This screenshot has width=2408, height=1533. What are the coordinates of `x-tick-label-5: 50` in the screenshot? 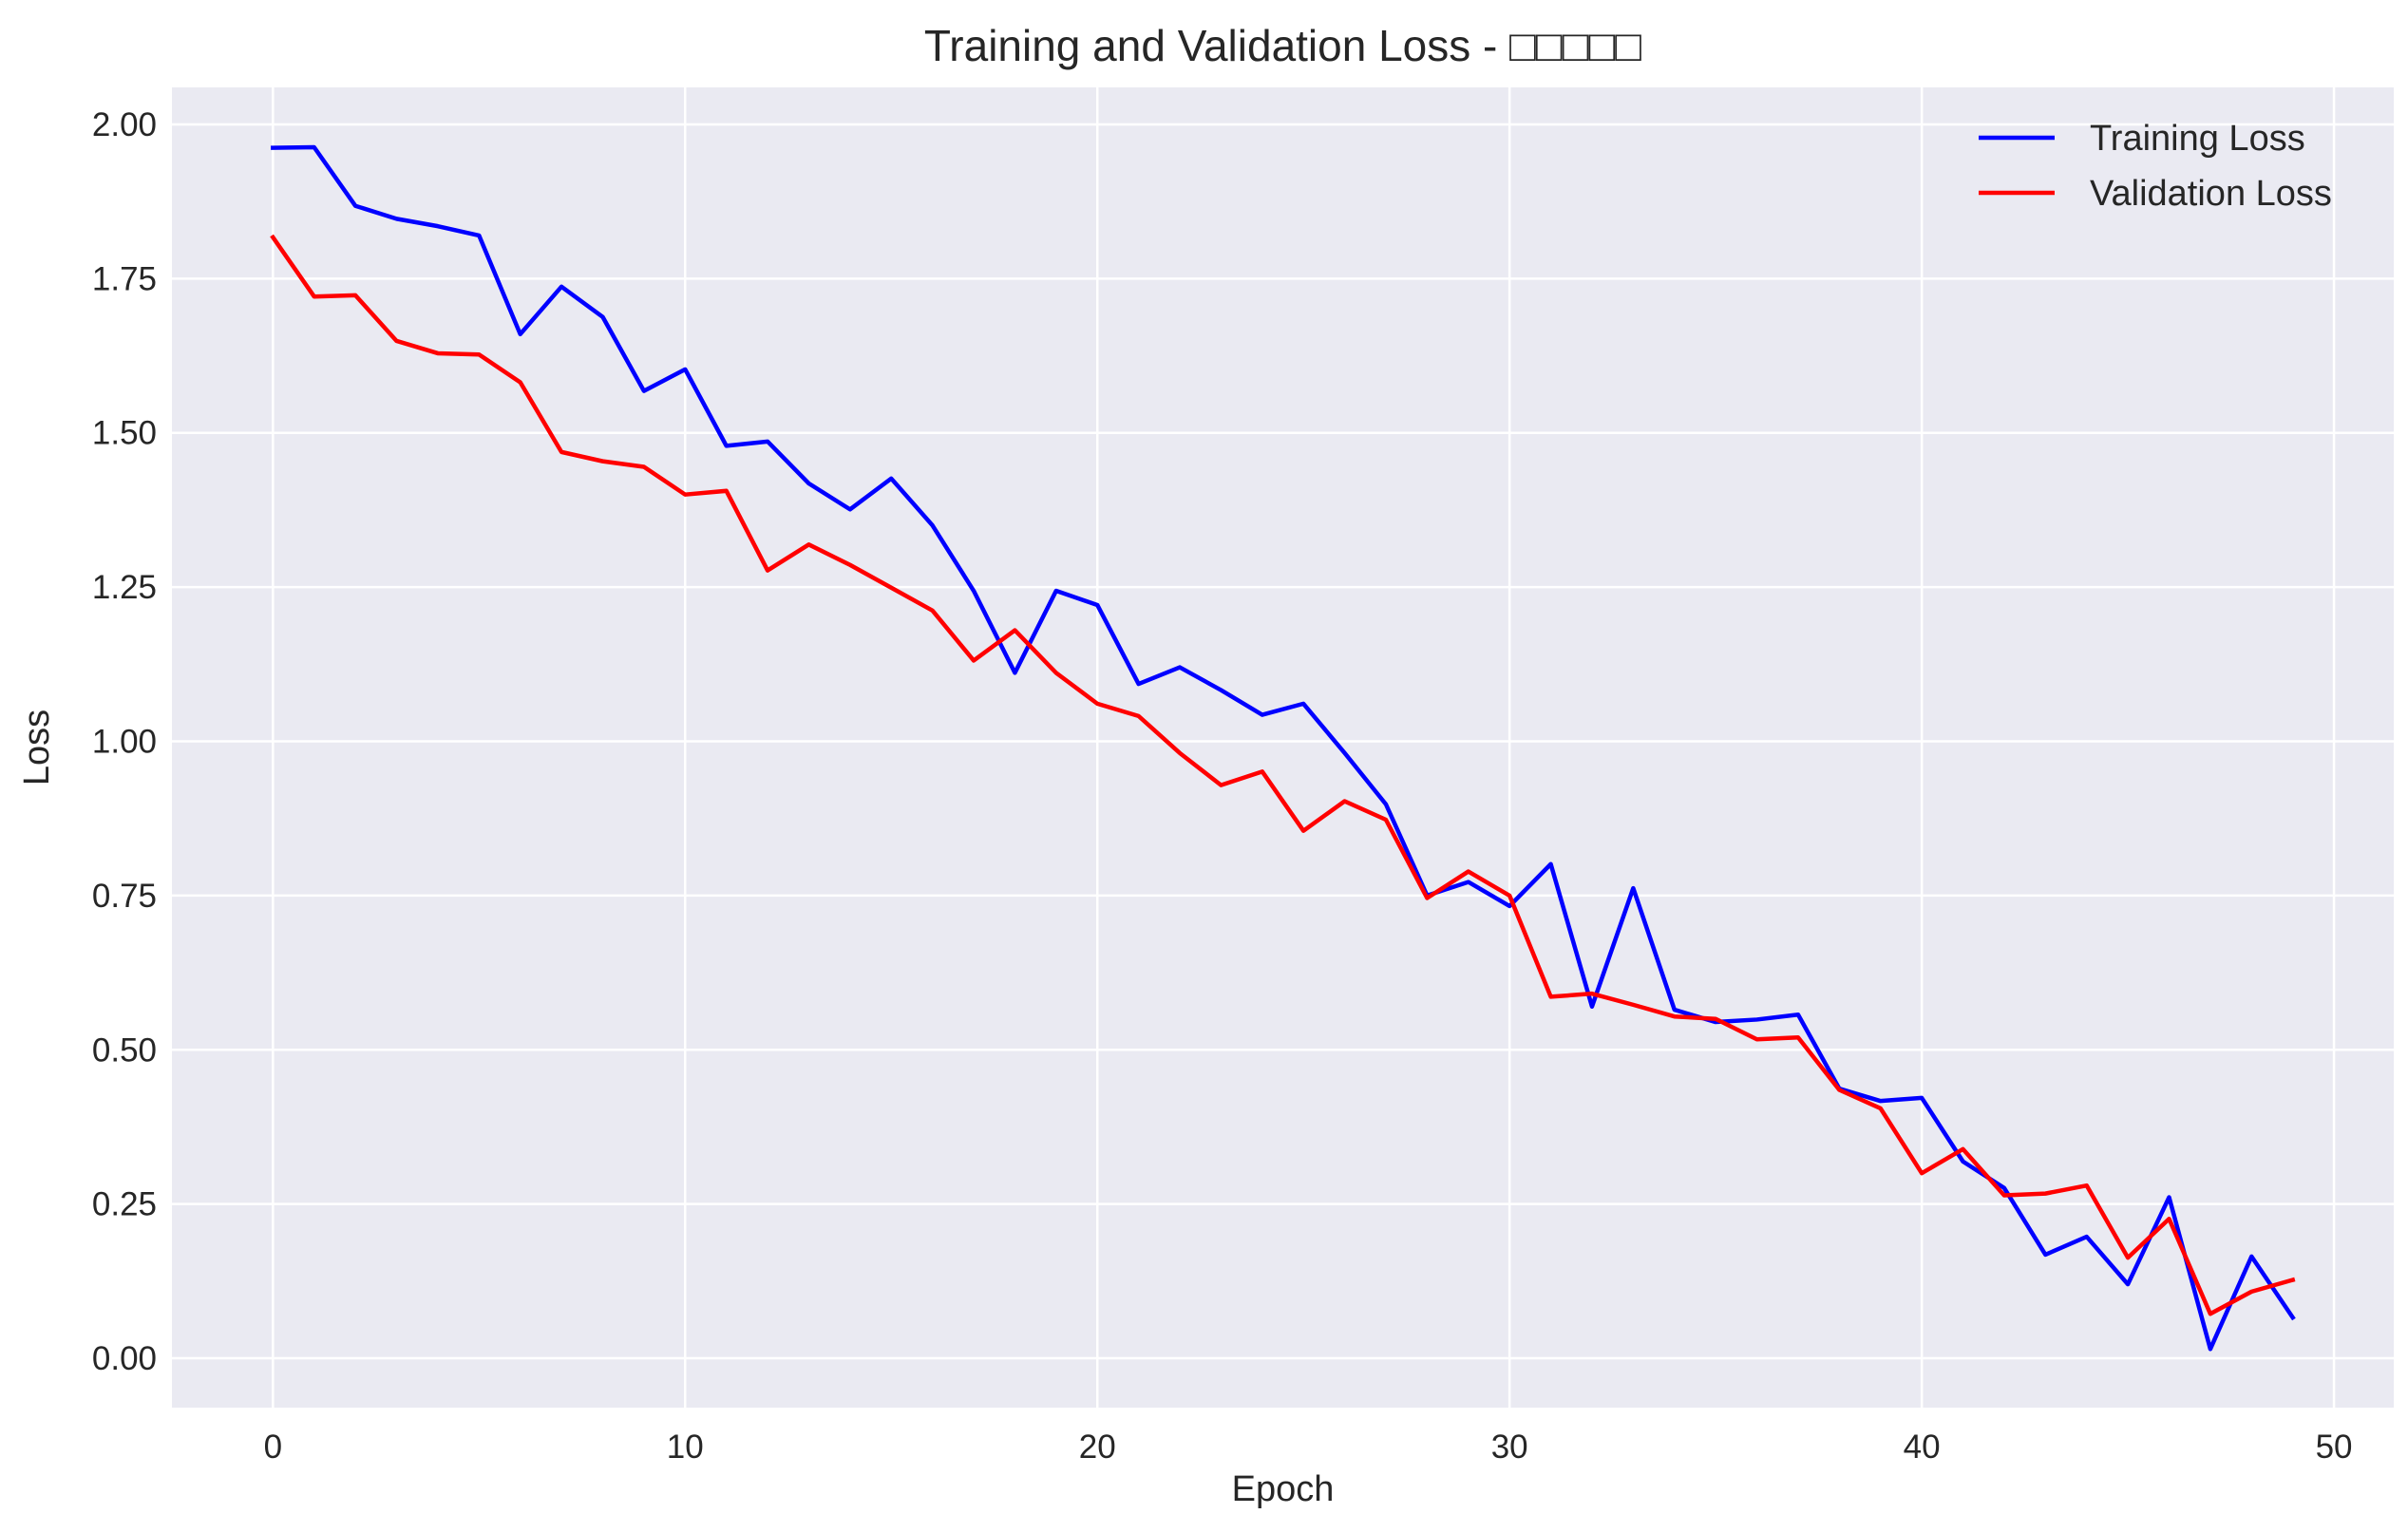 It's located at (2334, 1447).